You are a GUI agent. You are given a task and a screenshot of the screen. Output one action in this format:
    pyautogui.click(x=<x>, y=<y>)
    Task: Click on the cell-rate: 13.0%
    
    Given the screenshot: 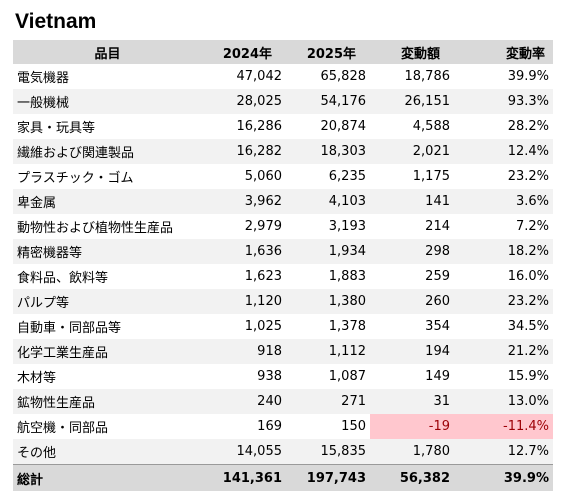 What is the action you would take?
    pyautogui.click(x=503, y=401)
    